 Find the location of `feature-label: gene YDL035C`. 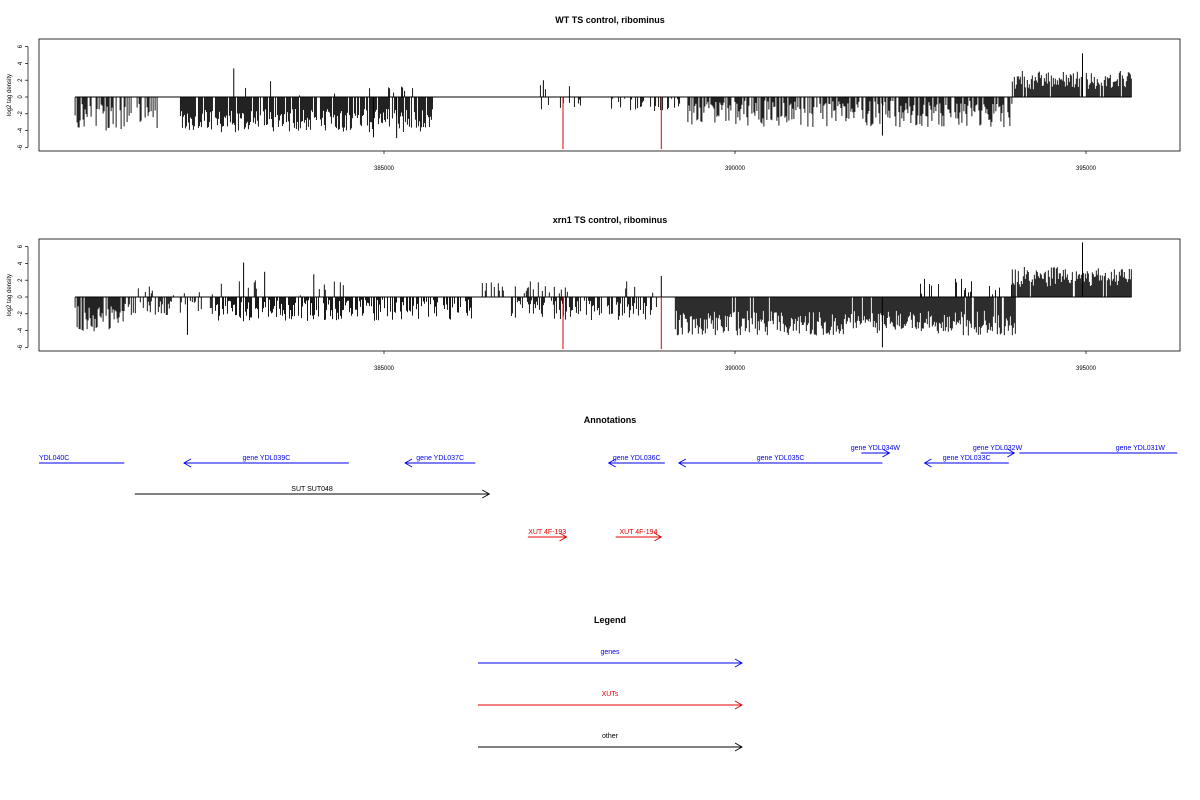

feature-label: gene YDL035C is located at coordinates (781, 458).